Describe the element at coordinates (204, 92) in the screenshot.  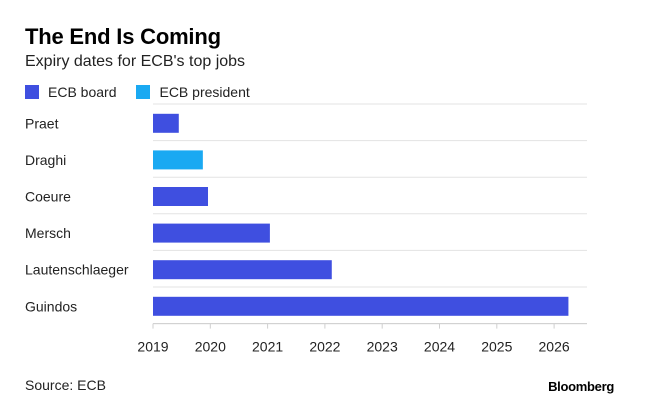
I see `legend-label-ecb-president: ECB president` at that location.